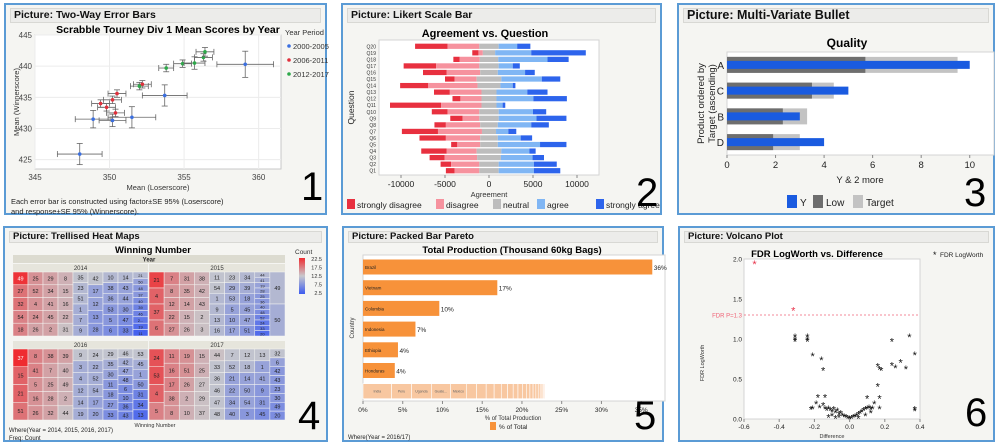 Image resolution: width=999 pixels, height=446 pixels. What do you see at coordinates (726, 165) in the screenshot?
I see `x-tick-label: 0` at bounding box center [726, 165].